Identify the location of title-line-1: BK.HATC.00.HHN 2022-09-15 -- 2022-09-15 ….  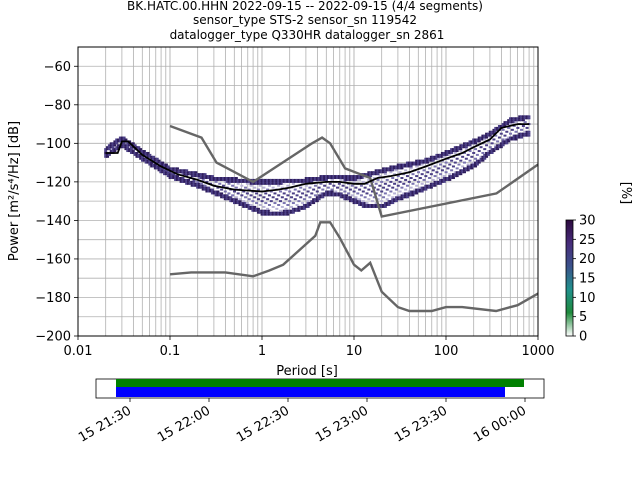
(305, 6).